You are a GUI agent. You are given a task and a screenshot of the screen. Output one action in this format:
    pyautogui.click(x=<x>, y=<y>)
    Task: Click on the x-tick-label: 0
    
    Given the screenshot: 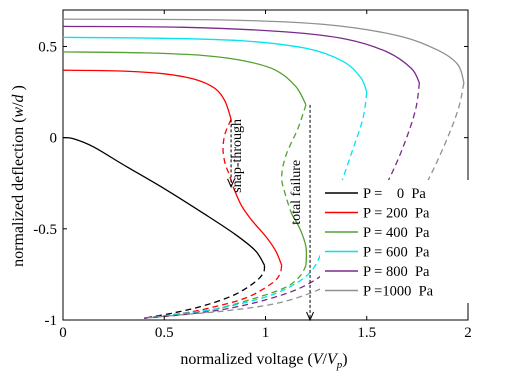 What is the action you would take?
    pyautogui.click(x=63, y=333)
    